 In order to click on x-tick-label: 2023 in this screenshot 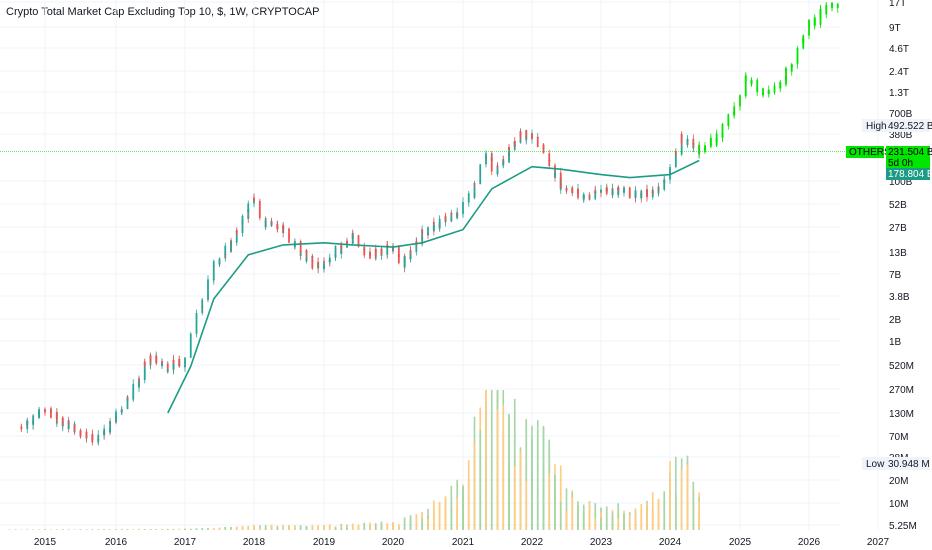, I will do `click(601, 542)`.